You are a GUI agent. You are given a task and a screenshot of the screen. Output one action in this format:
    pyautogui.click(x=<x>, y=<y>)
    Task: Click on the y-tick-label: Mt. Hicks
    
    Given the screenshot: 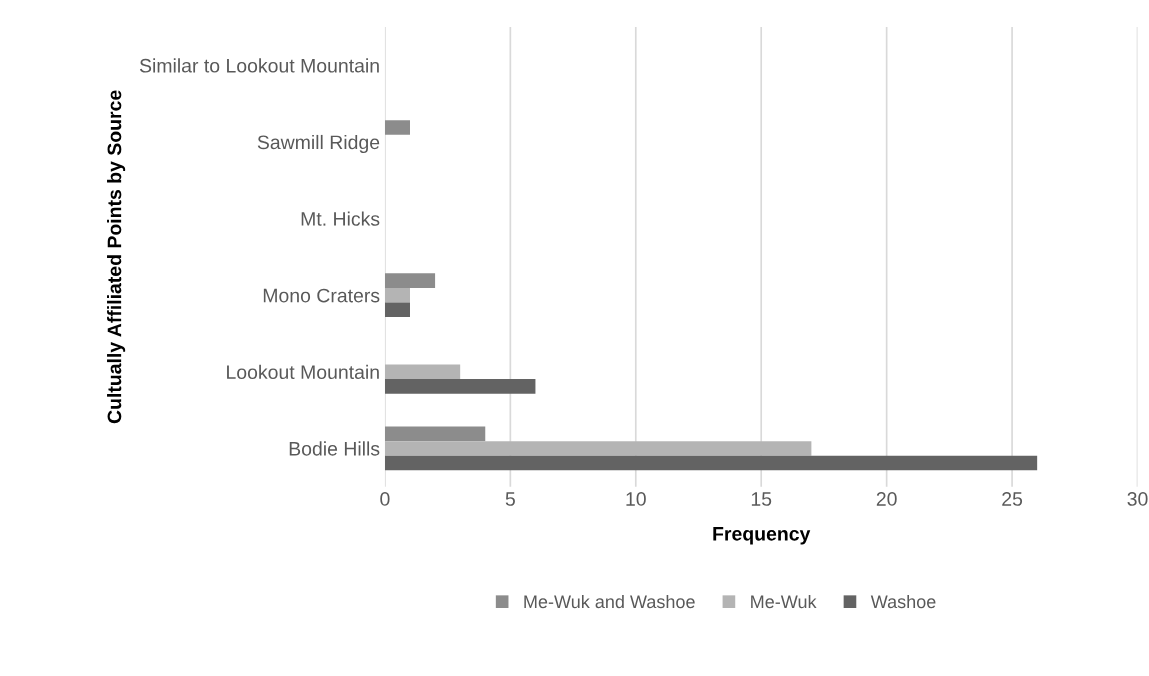 What is the action you would take?
    pyautogui.click(x=340, y=218)
    